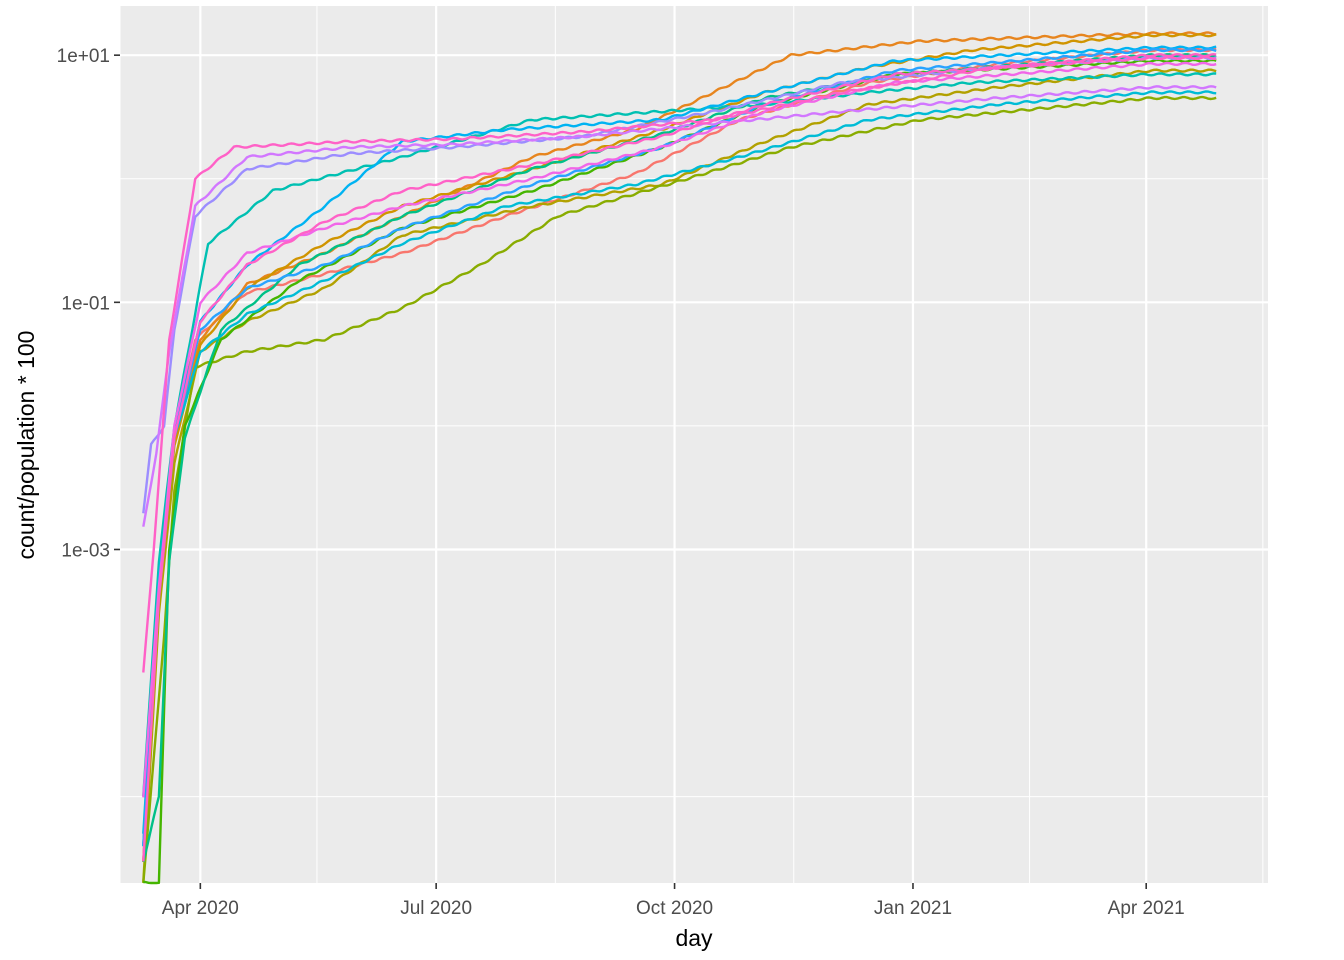 This screenshot has width=1344, height=960. I want to click on y-axis-ticks: 1e-03 1e-01 1e+01, so click(88, 303).